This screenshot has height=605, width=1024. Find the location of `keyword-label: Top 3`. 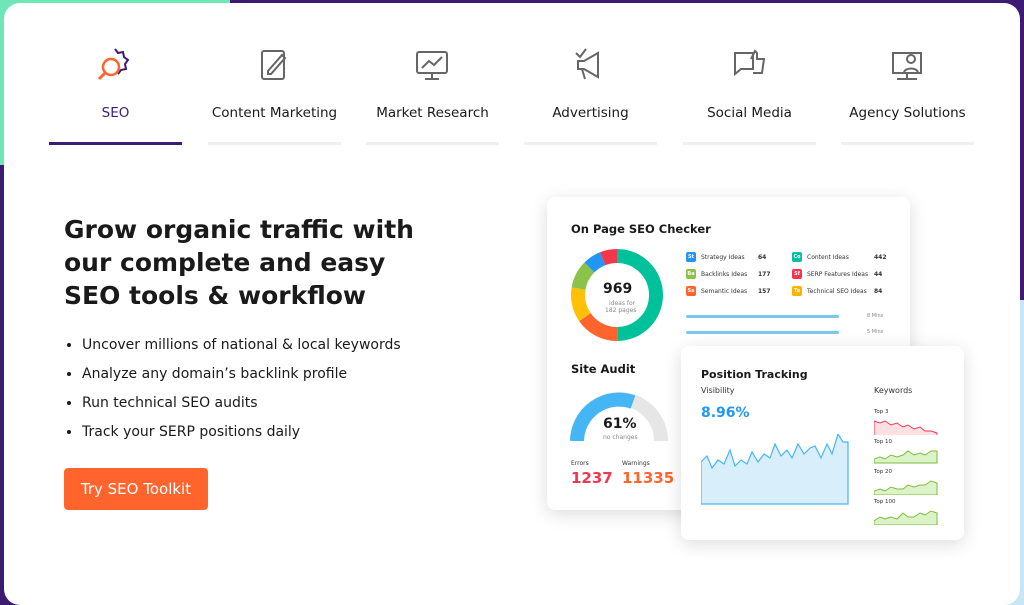

keyword-label: Top 3 is located at coordinates (881, 412).